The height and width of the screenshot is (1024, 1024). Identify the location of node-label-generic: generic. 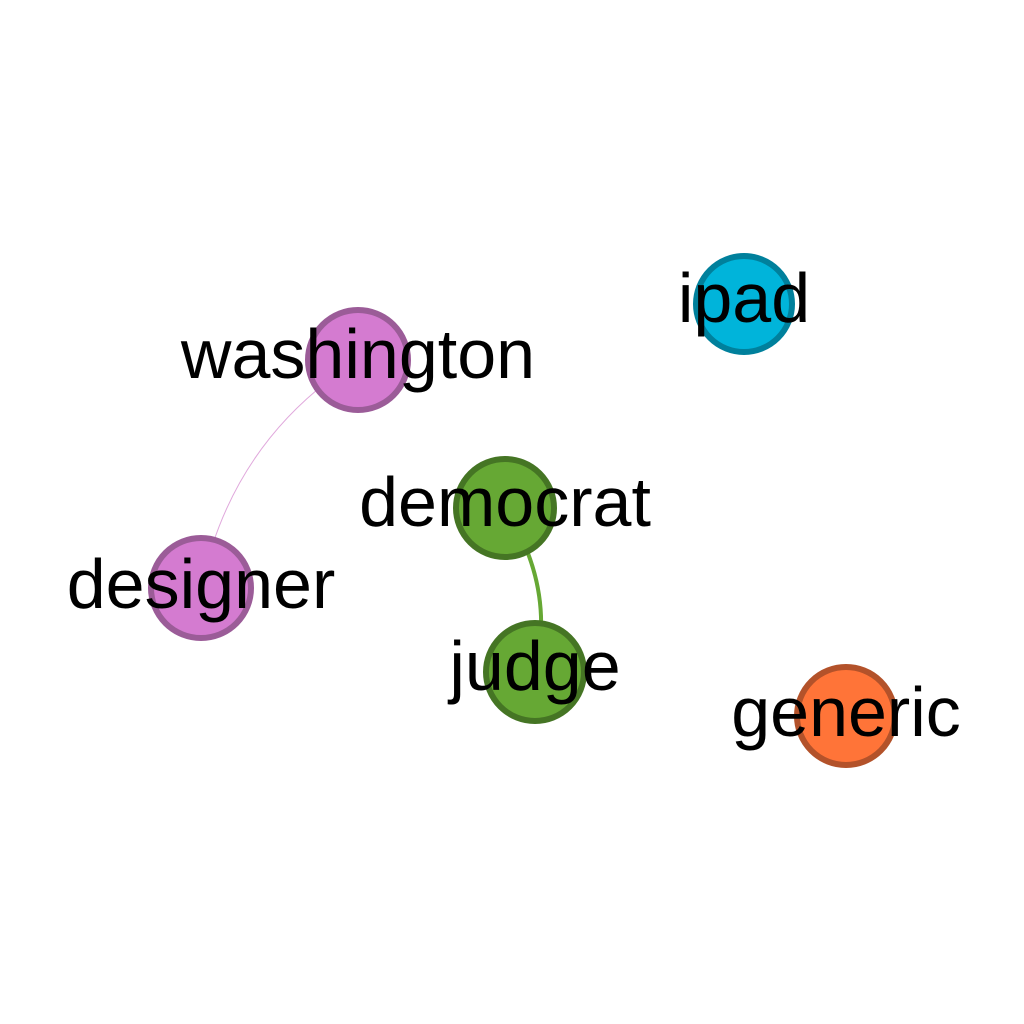
(846, 712).